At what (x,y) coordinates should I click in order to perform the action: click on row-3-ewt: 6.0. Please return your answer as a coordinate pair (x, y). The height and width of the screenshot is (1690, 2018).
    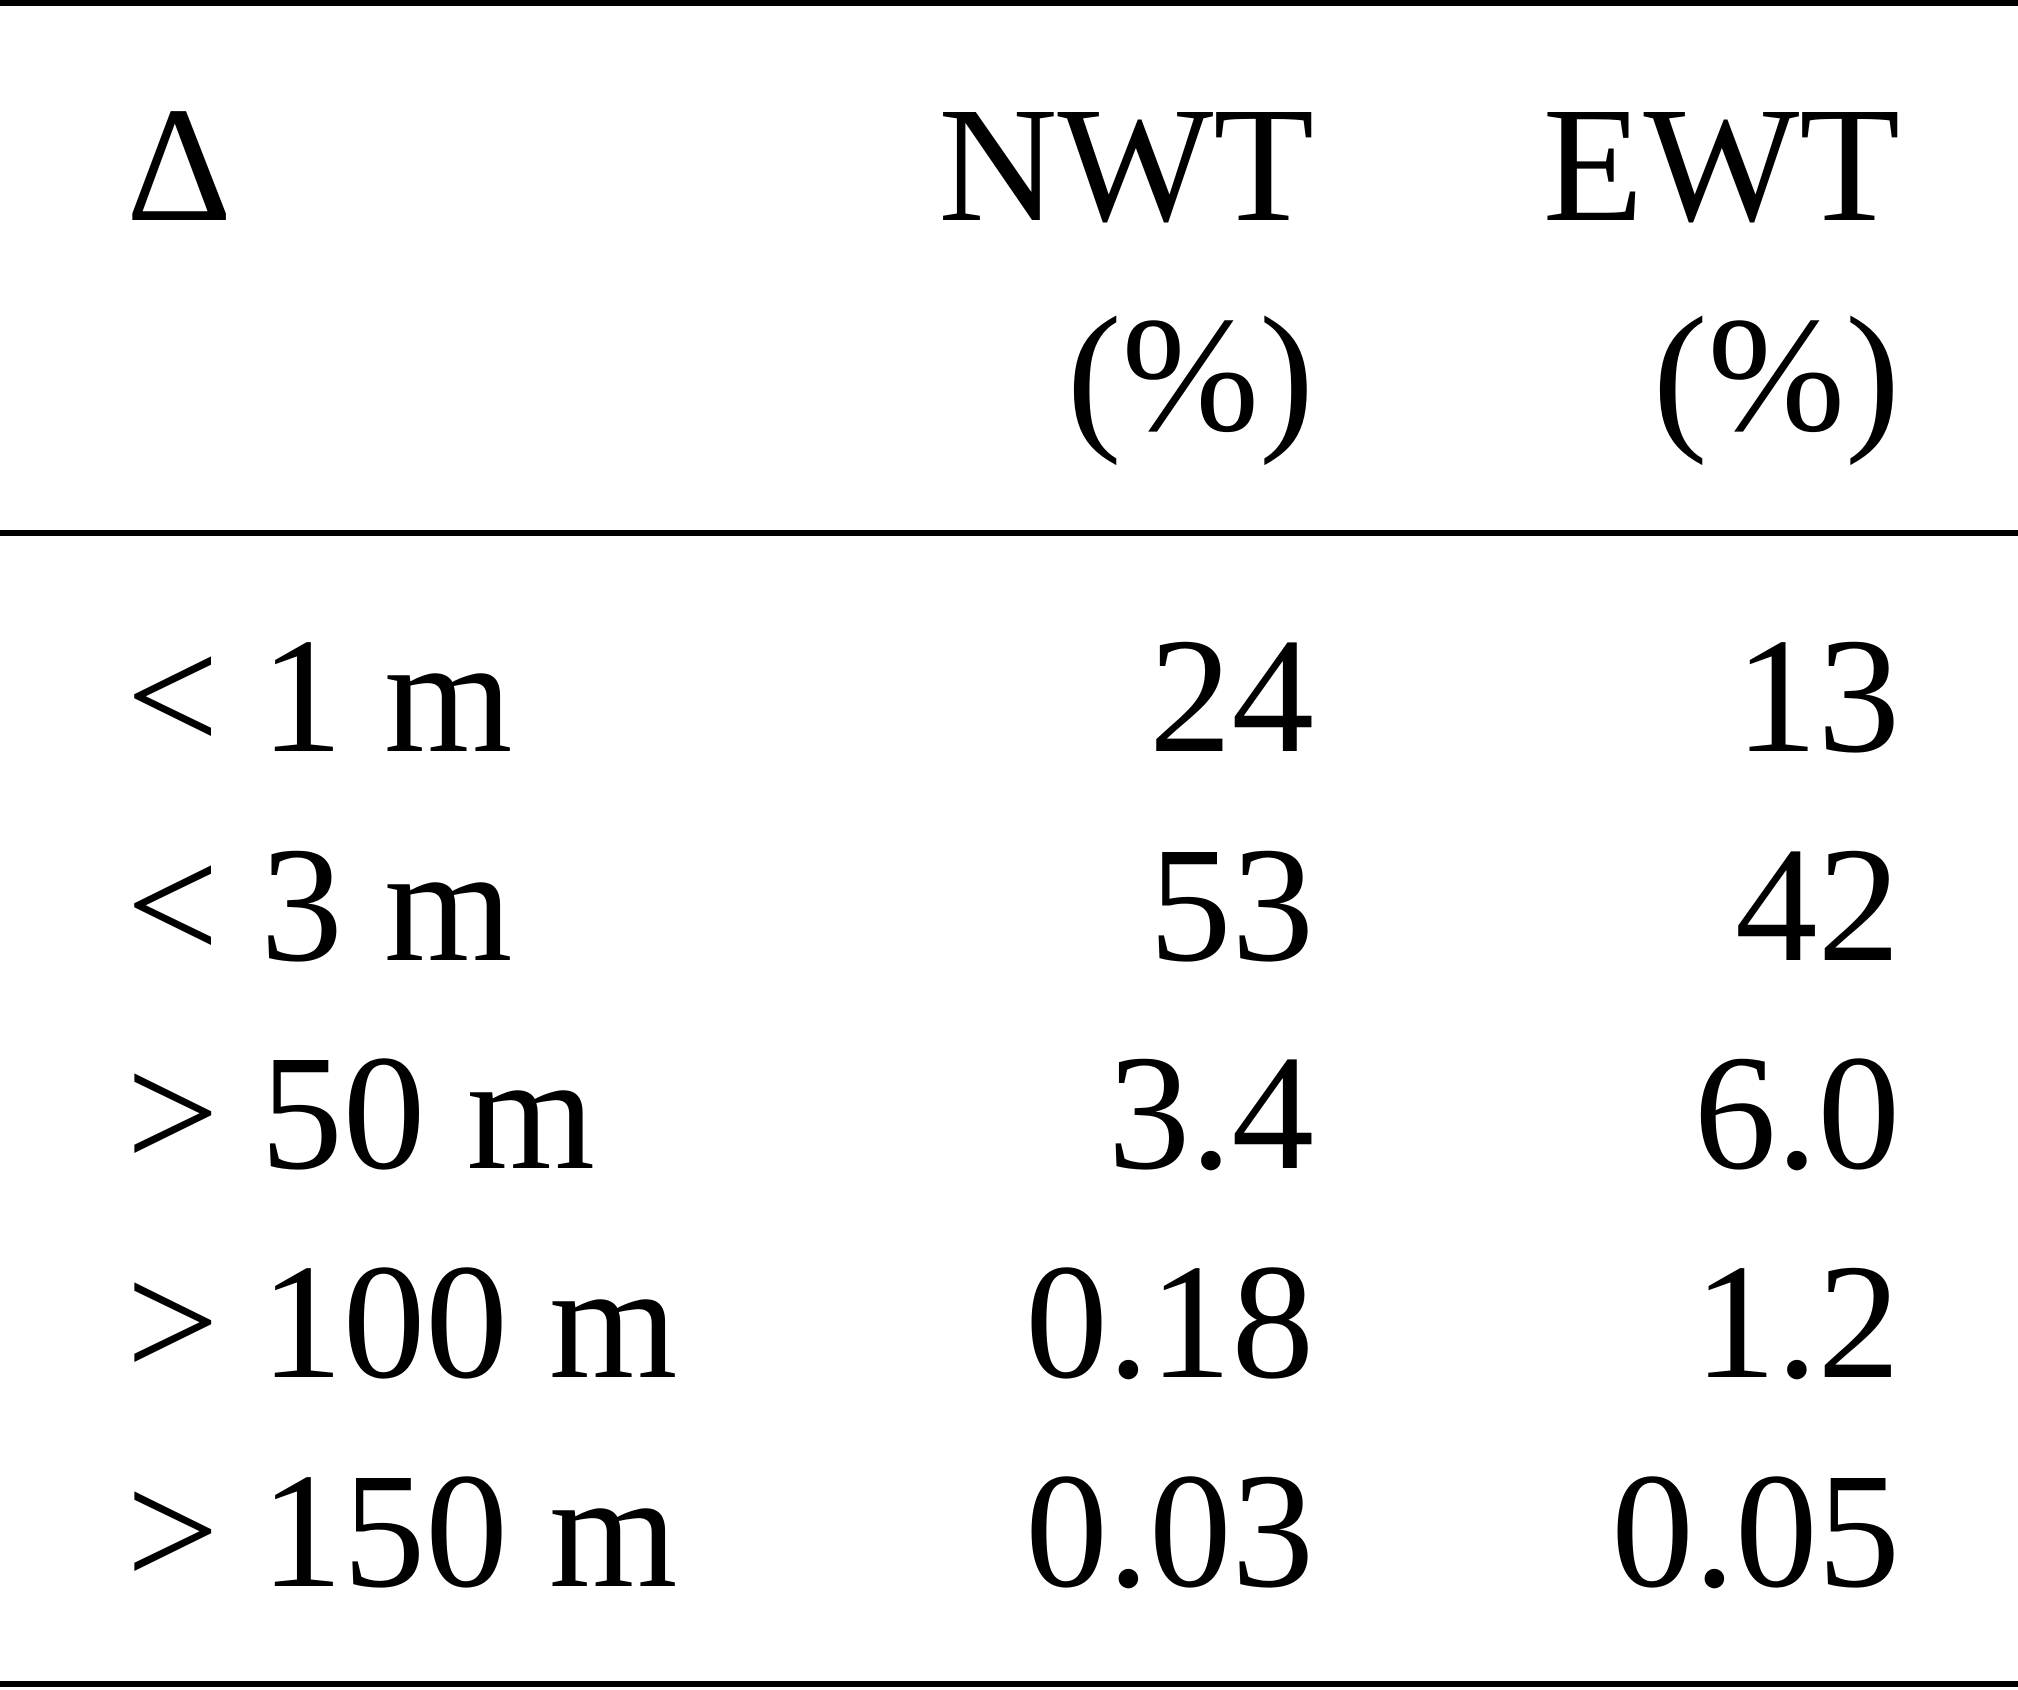
    Looking at the image, I should click on (1796, 1112).